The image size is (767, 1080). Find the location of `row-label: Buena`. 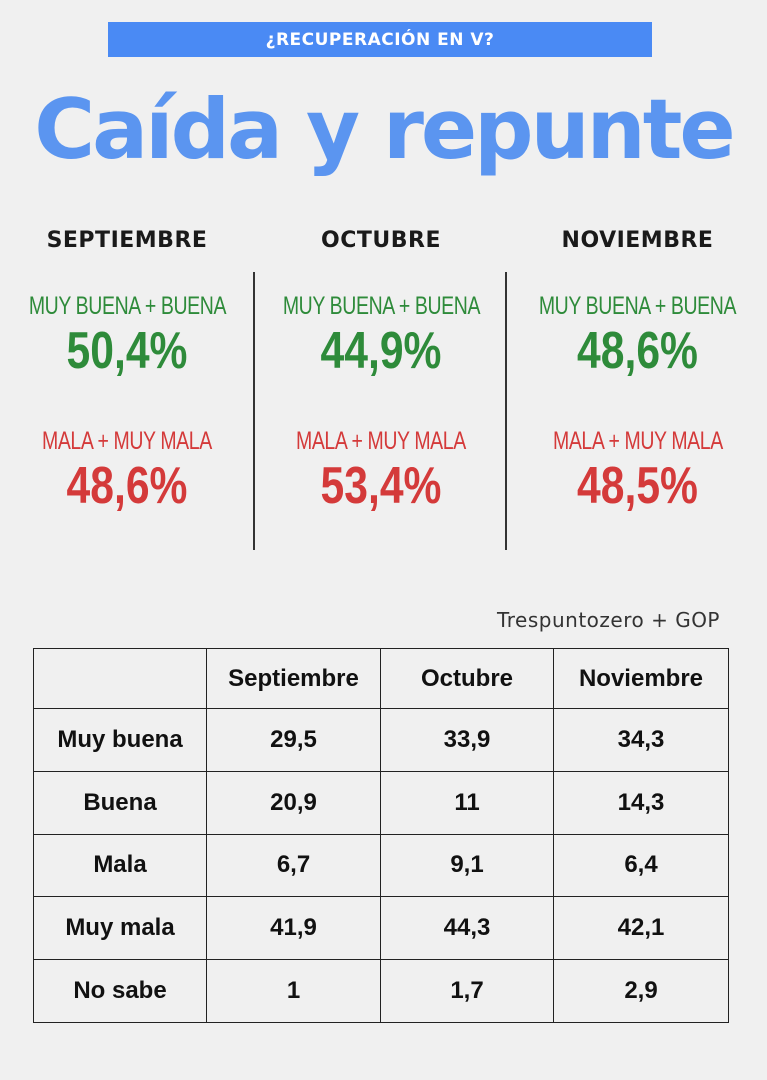

row-label: Buena is located at coordinates (120, 802).